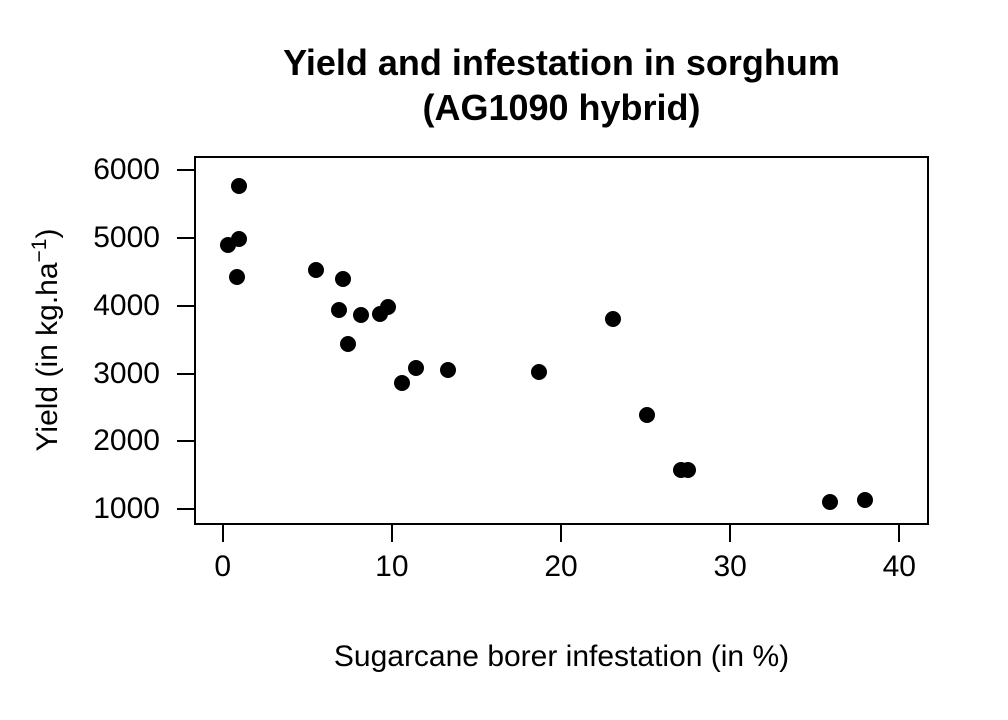 This screenshot has height=720, width=1008. Describe the element at coordinates (126, 170) in the screenshot. I see `y-tick-label: 6000` at that location.